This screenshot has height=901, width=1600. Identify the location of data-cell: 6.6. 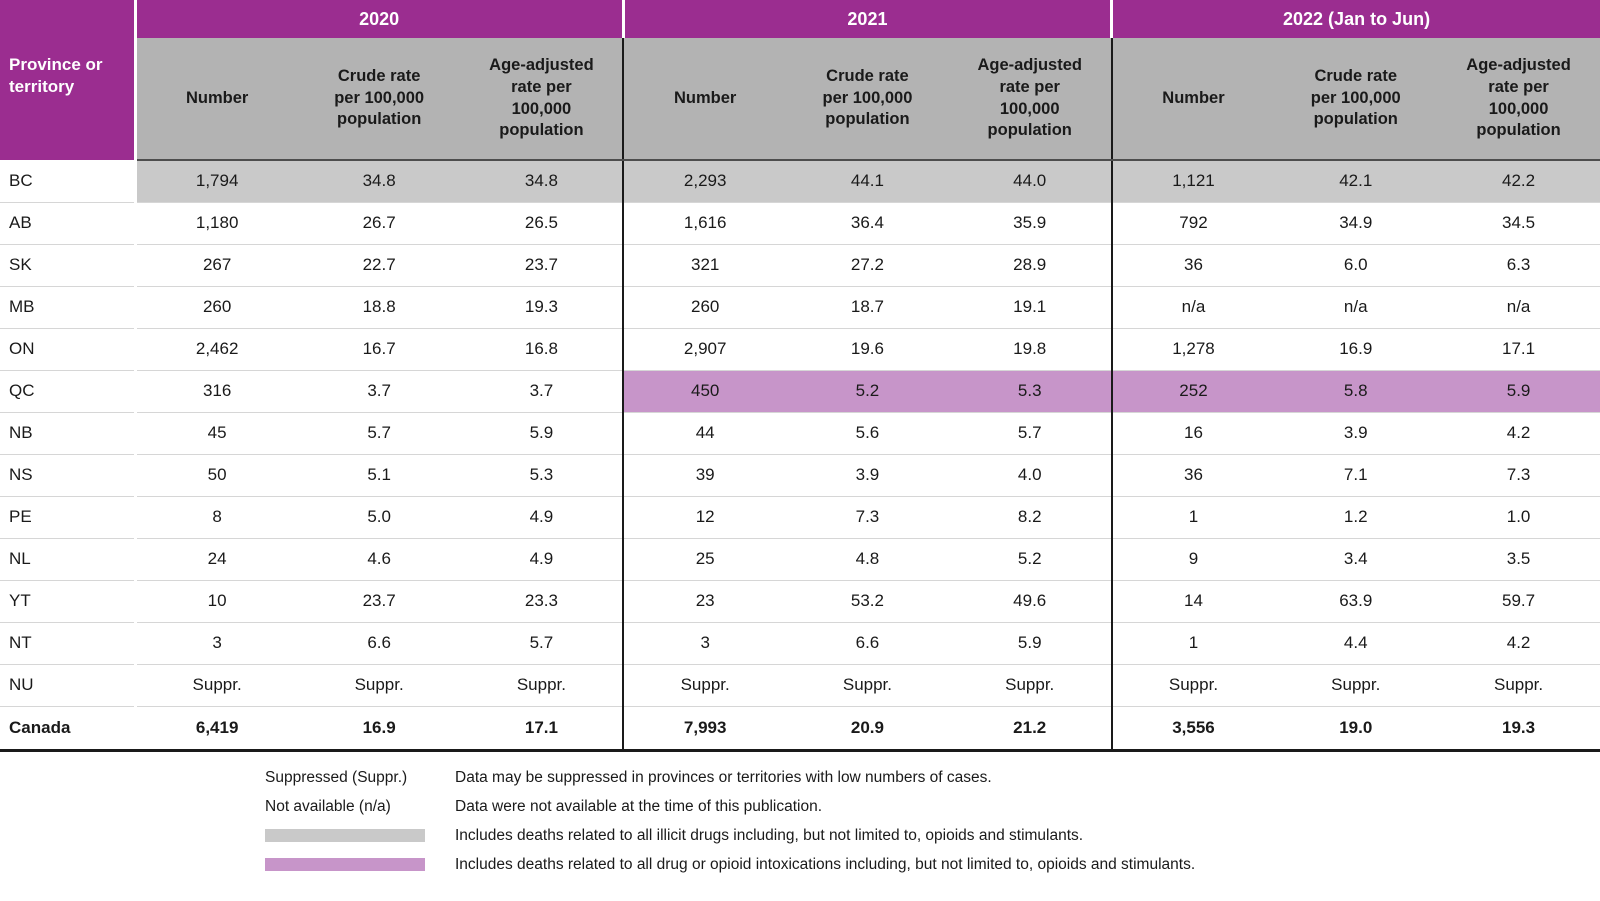
(867, 643).